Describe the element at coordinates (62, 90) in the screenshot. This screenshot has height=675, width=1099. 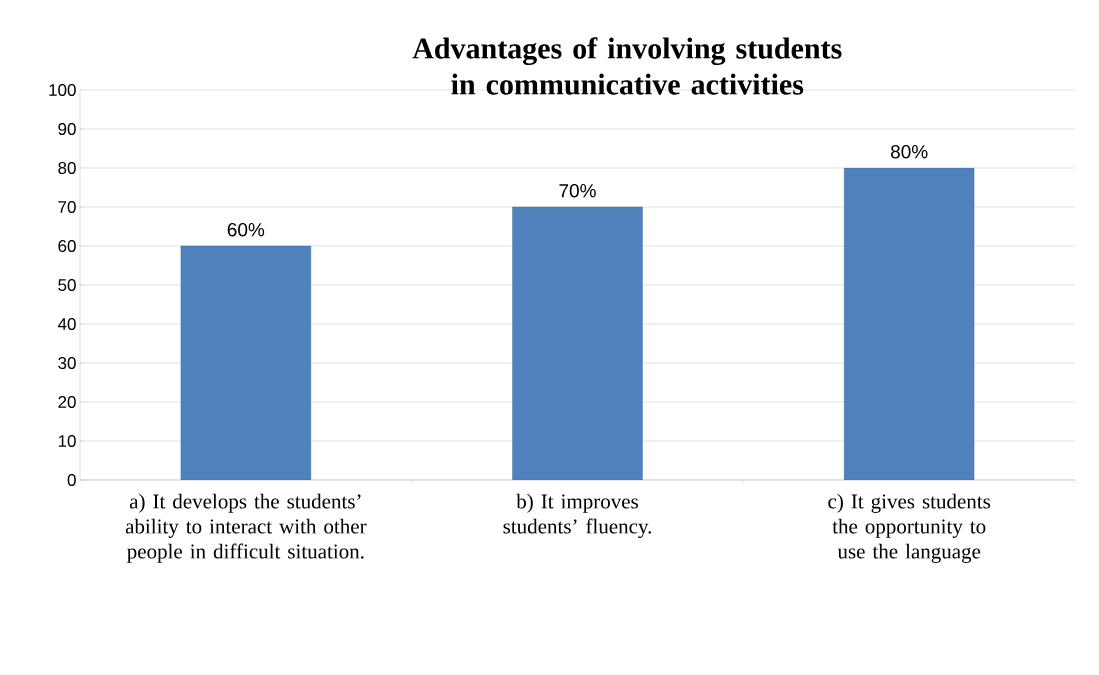
I see `y-tick-label: 100` at that location.